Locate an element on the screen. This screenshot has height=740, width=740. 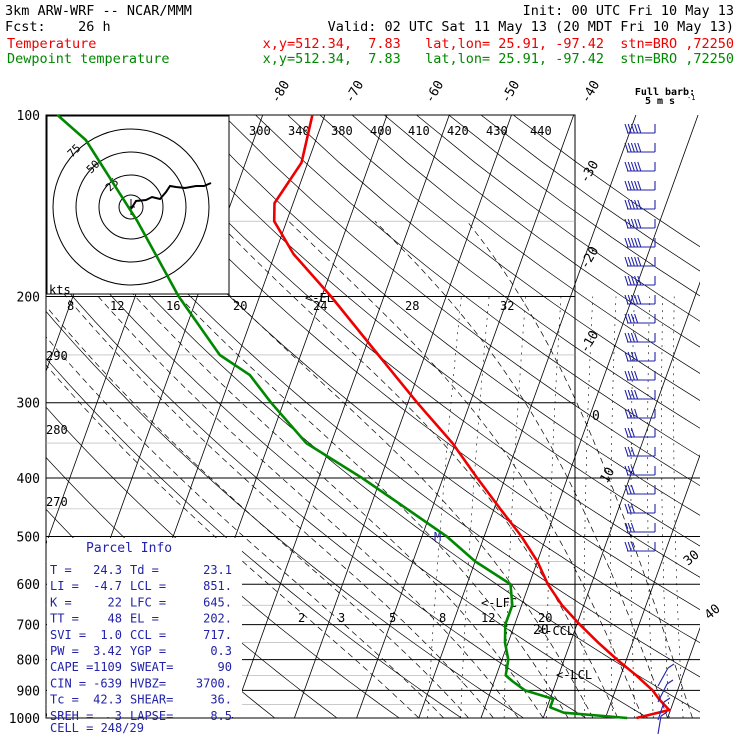
parcel-stat-label: CAPE = is located at coordinates (71, 667).